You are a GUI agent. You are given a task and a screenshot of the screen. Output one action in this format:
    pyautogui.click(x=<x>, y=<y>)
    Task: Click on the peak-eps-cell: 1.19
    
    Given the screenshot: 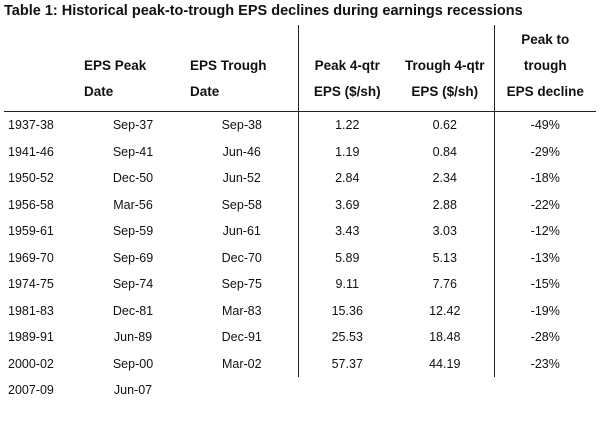 What is the action you would take?
    pyautogui.click(x=347, y=151)
    